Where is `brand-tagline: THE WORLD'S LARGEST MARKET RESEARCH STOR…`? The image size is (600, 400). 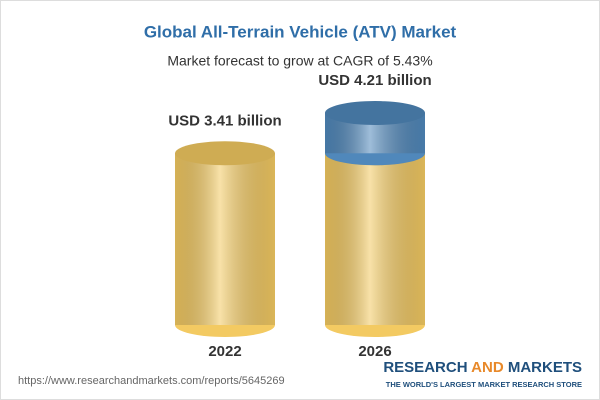
brand-tagline: THE WORLD'S LARGEST MARKET RESEARCH STOR… is located at coordinates (484, 384).